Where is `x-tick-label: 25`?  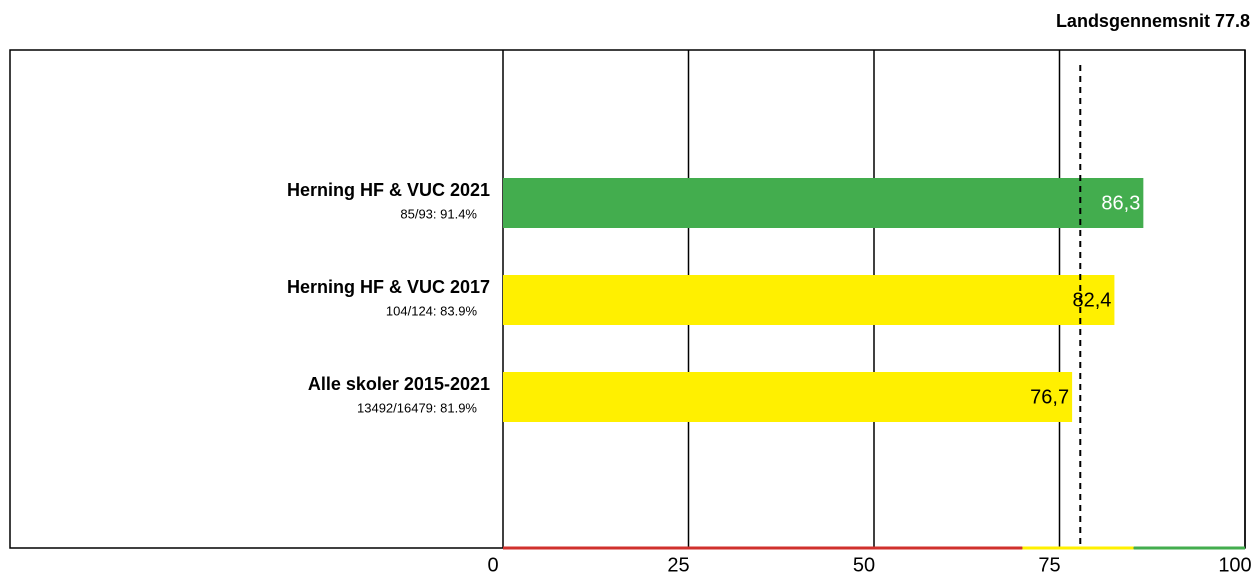 x-tick-label: 25 is located at coordinates (678, 565).